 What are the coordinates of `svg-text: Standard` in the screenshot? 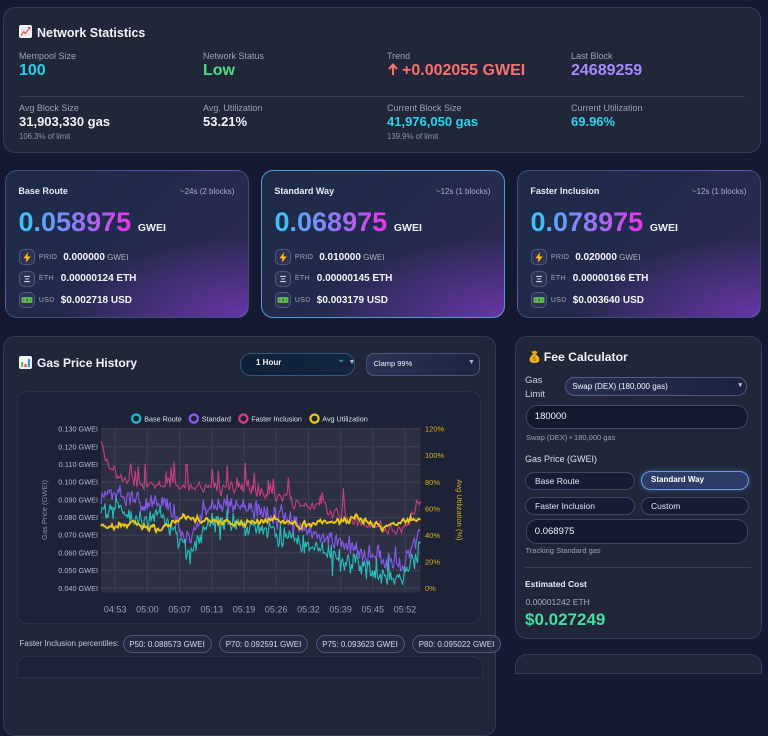 It's located at (216, 418).